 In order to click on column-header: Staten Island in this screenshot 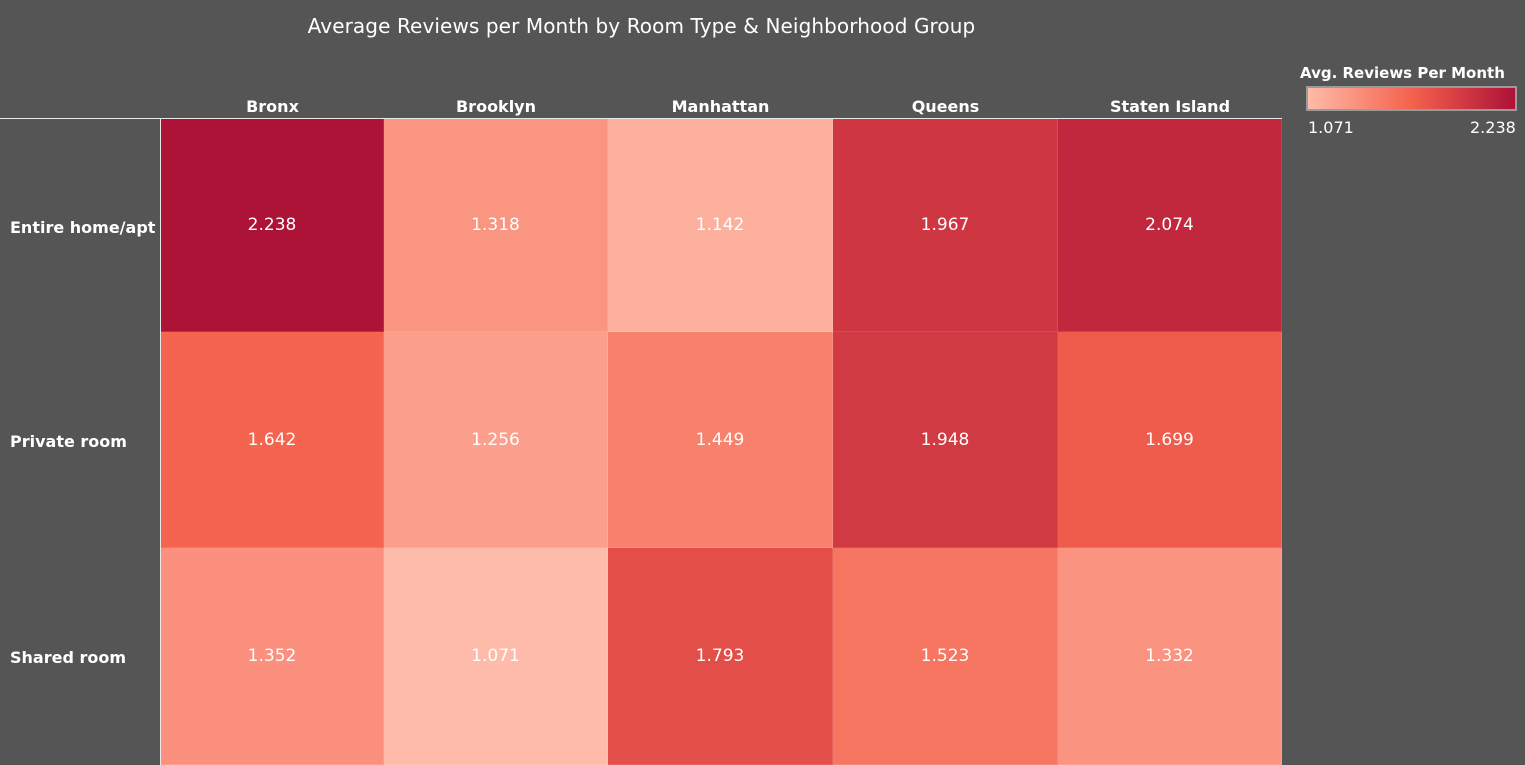, I will do `click(1170, 106)`.